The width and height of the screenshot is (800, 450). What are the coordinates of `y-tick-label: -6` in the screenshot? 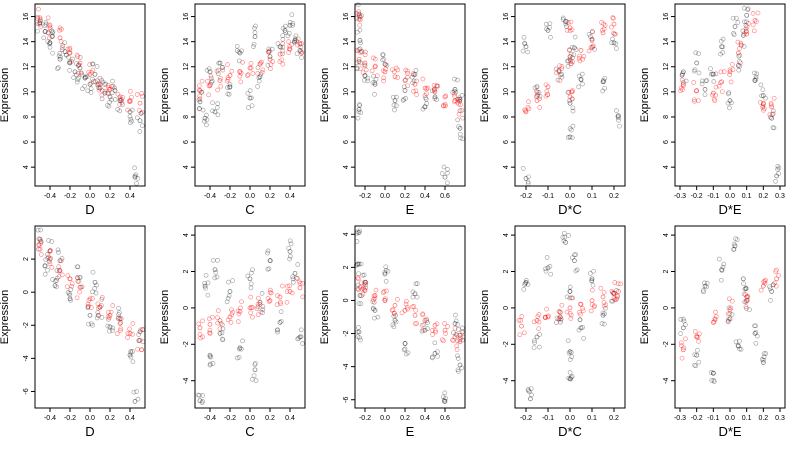 It's located at (346, 400).